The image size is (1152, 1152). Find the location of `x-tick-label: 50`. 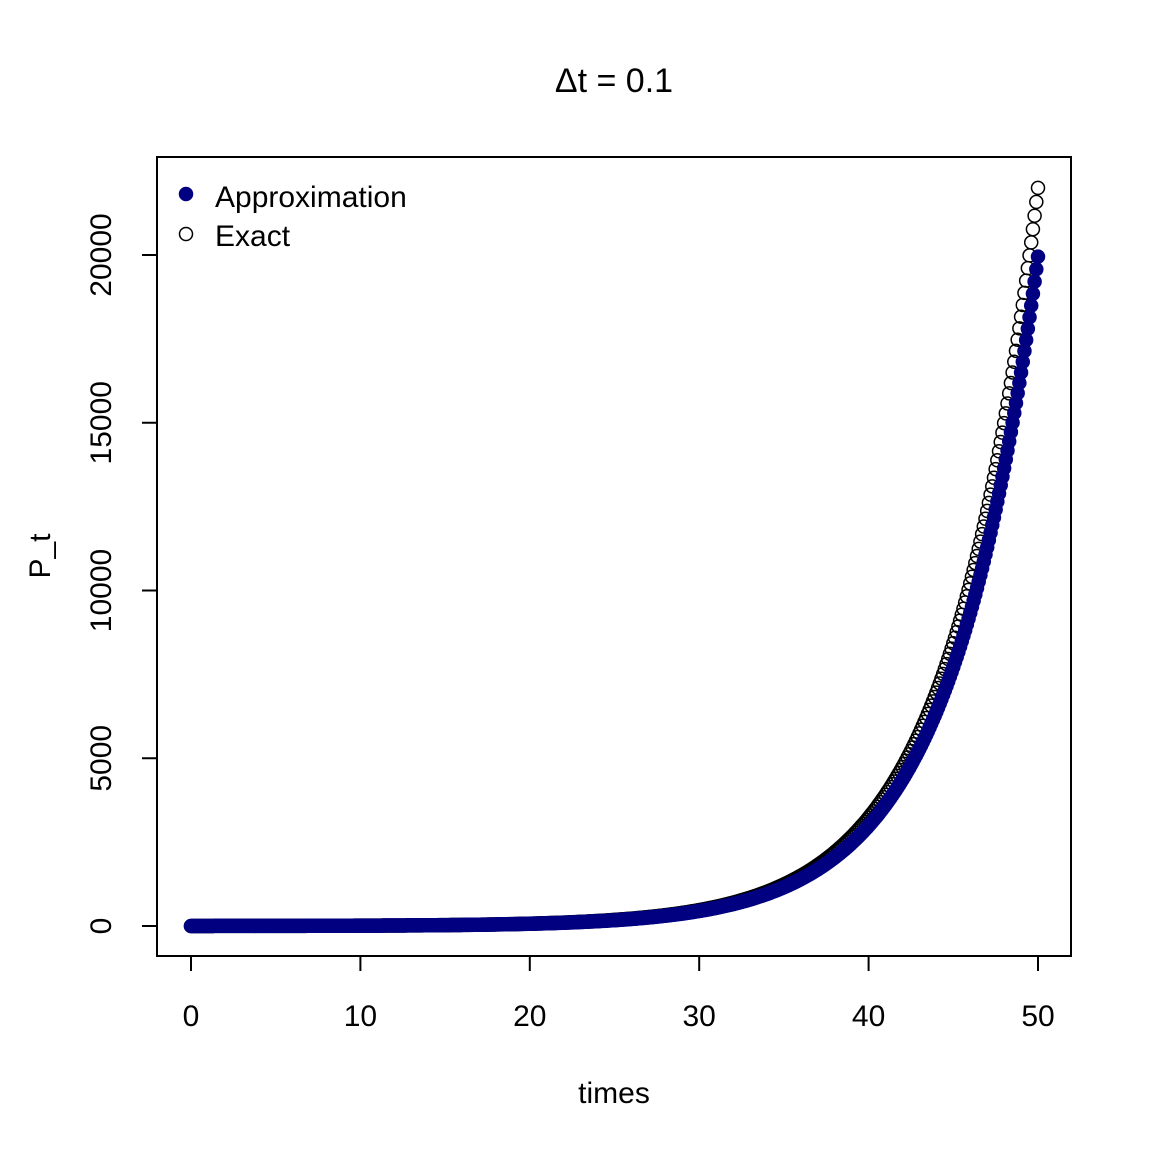

x-tick-label: 50 is located at coordinates (1037, 1016).